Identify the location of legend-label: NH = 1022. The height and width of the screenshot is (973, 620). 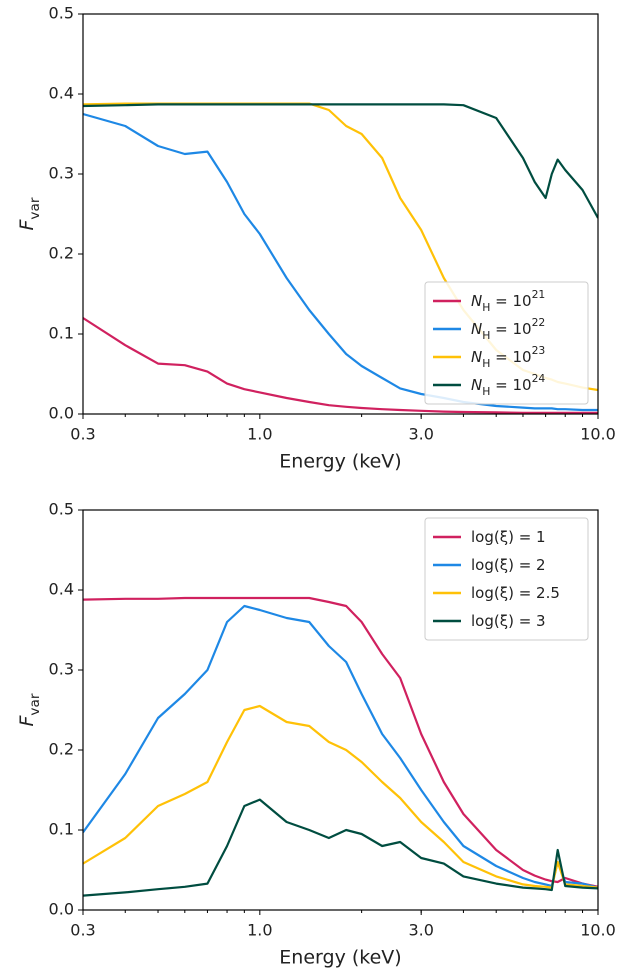
(508, 329).